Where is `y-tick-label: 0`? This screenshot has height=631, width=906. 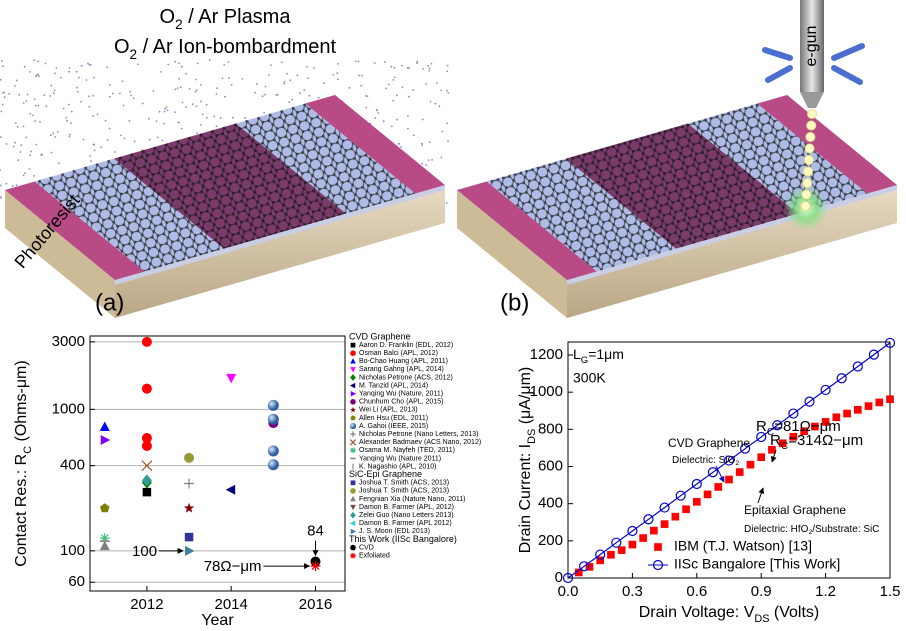
y-tick-label: 0 is located at coordinates (559, 577).